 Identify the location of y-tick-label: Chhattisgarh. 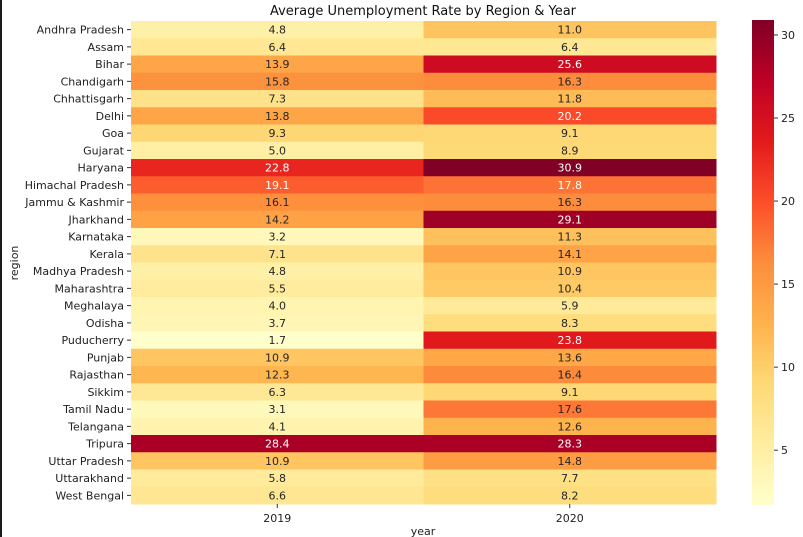
(88, 99).